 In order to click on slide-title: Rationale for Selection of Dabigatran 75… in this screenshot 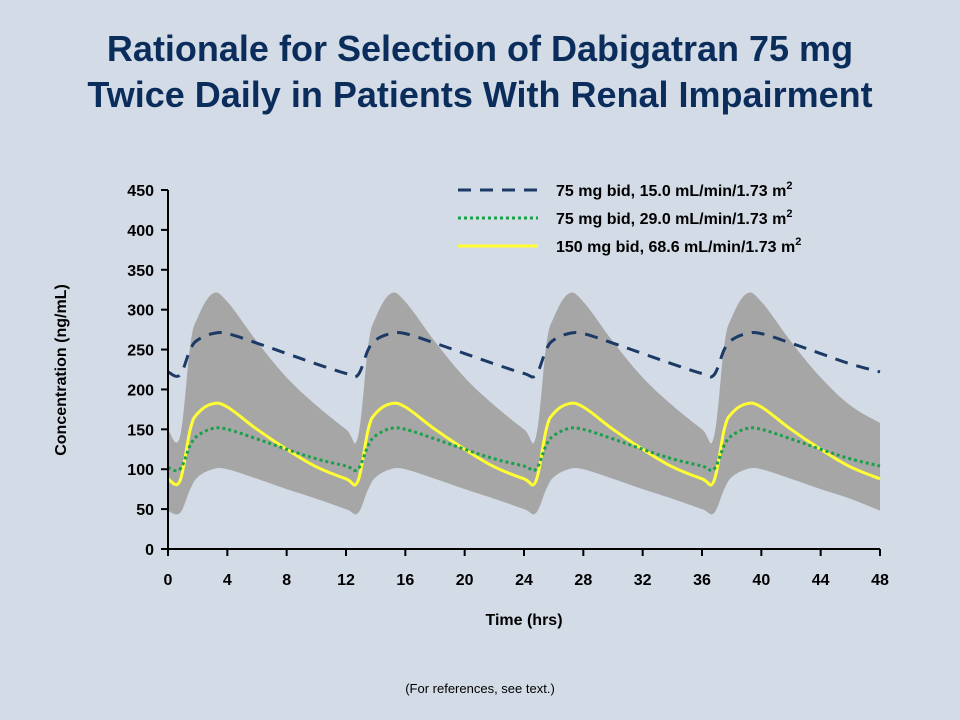, I will do `click(480, 72)`.